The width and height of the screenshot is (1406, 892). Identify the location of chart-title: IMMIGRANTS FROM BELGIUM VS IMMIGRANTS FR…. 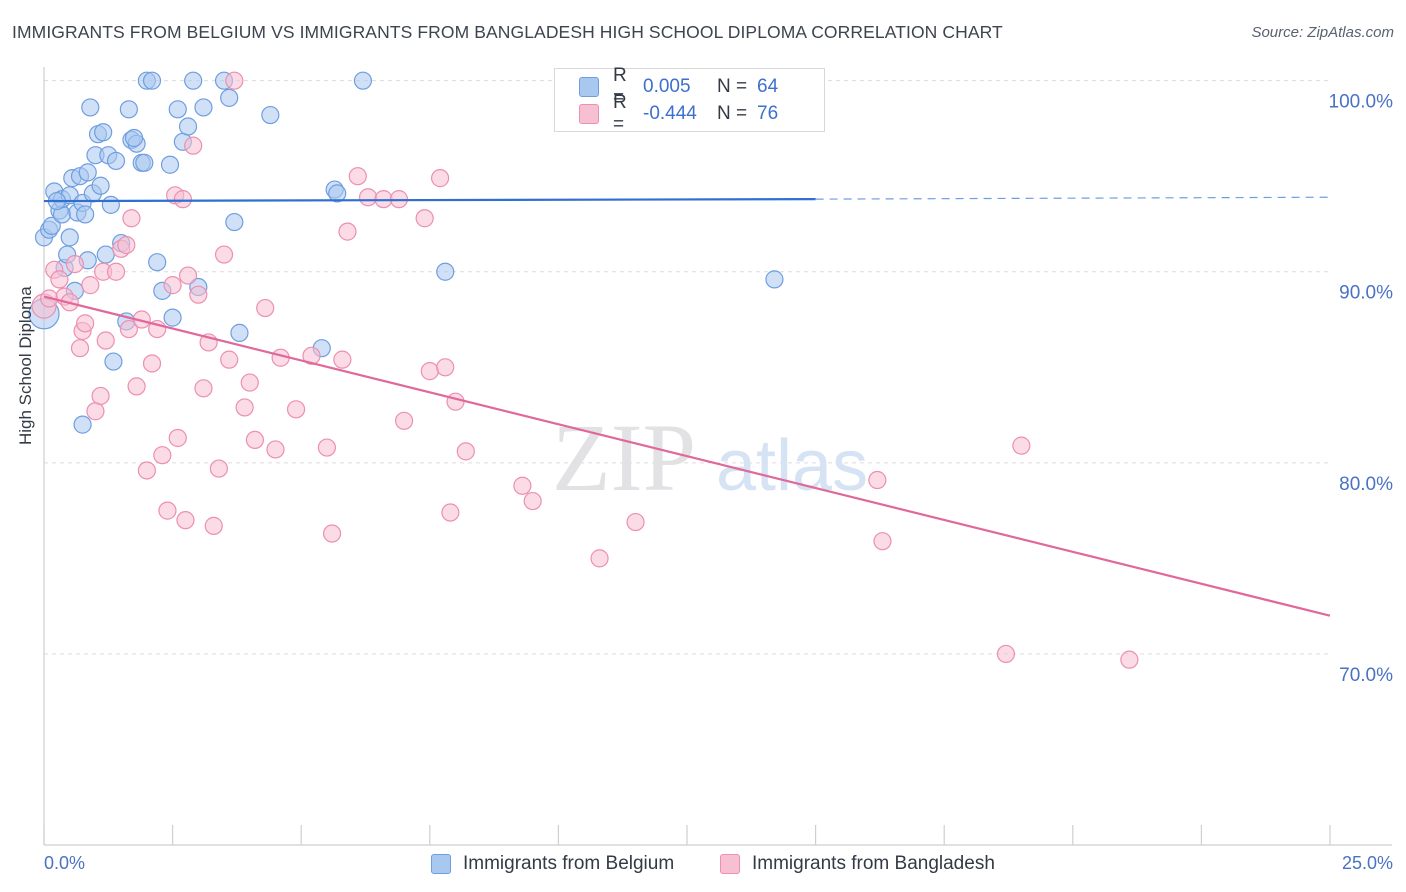
(507, 32).